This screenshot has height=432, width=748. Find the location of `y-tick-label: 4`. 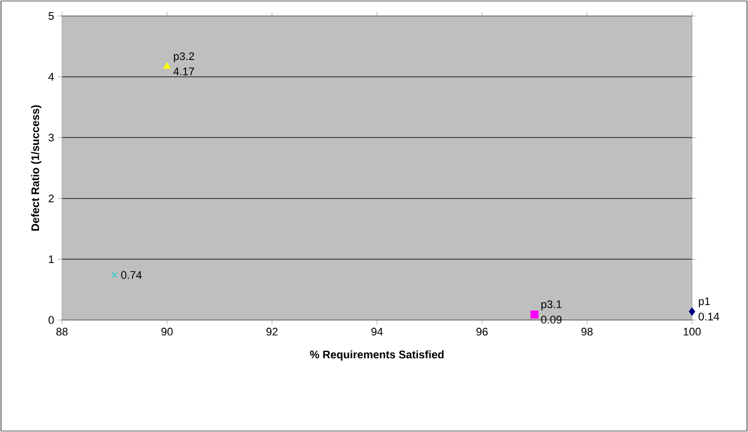

y-tick-label: 4 is located at coordinates (51, 77).